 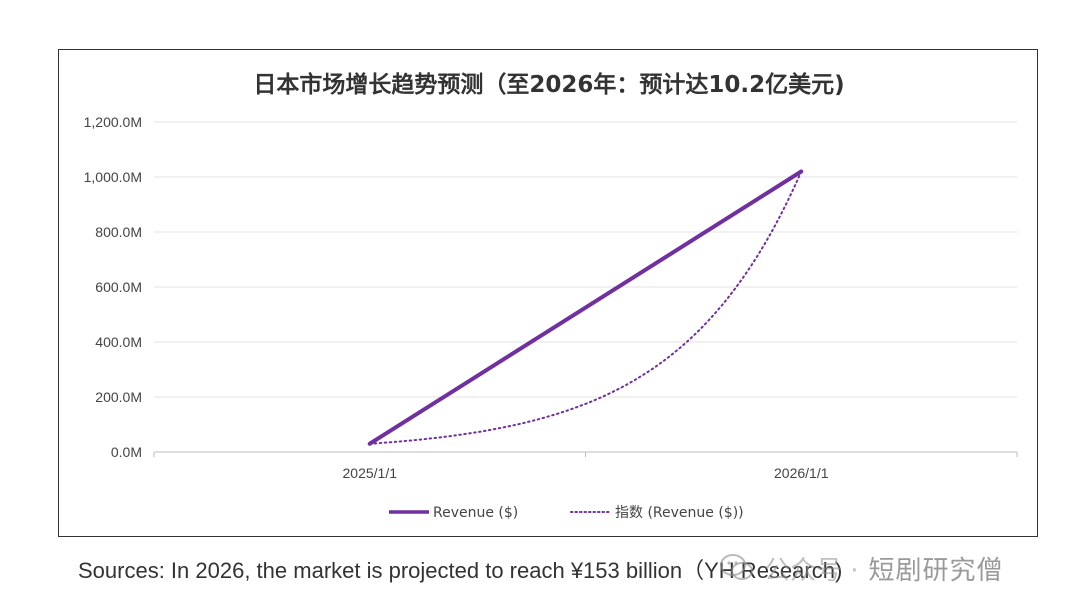 I want to click on legend: Revenue ($) 指数 (Revenue ($)), so click(x=566, y=513).